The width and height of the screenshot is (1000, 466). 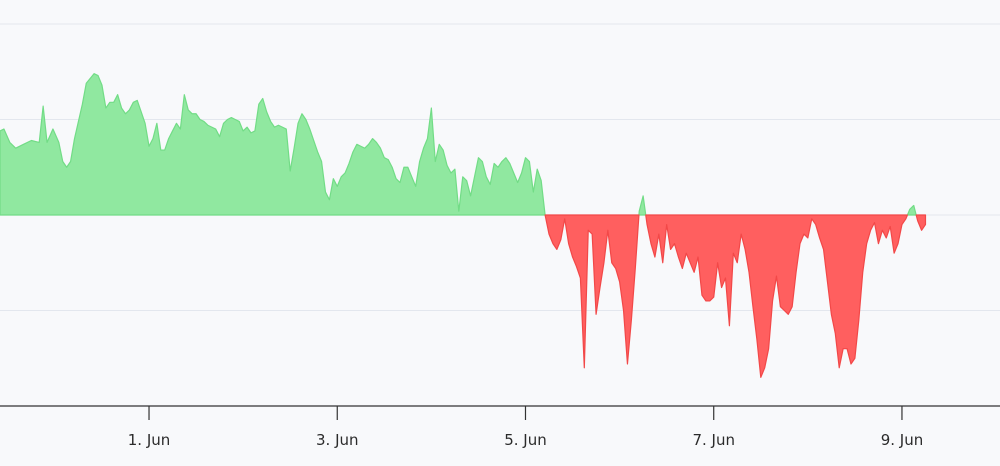 What do you see at coordinates (525, 427) in the screenshot?
I see `x-axis-ticks: 1. Jun 3. Jun 5. Jun 7. Jun 9. Jun` at bounding box center [525, 427].